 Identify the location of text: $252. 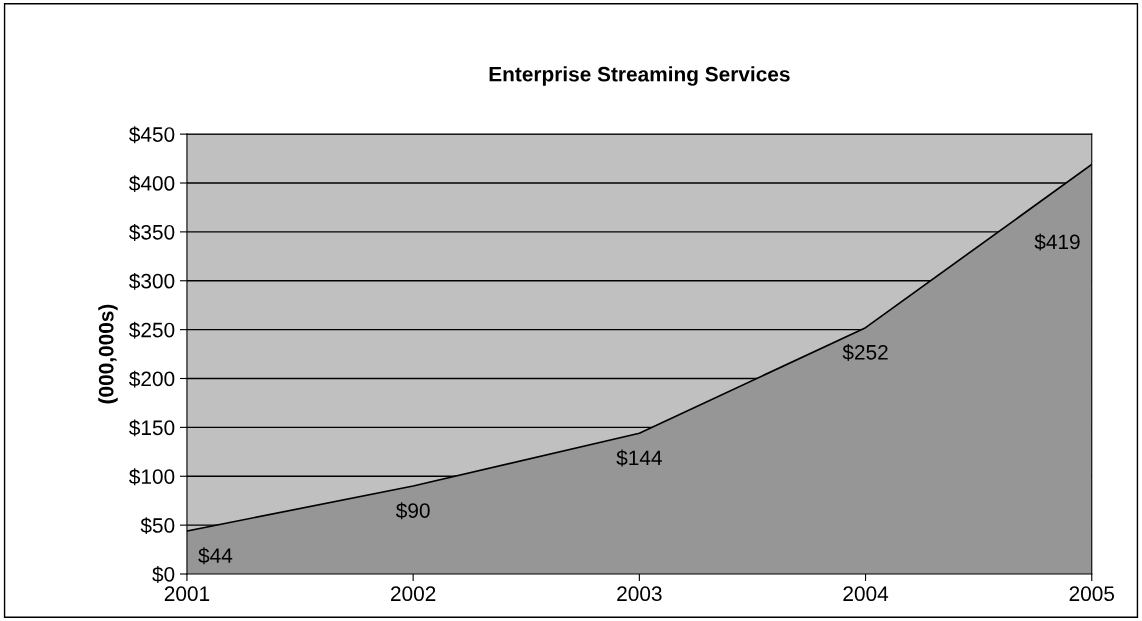
(865, 352).